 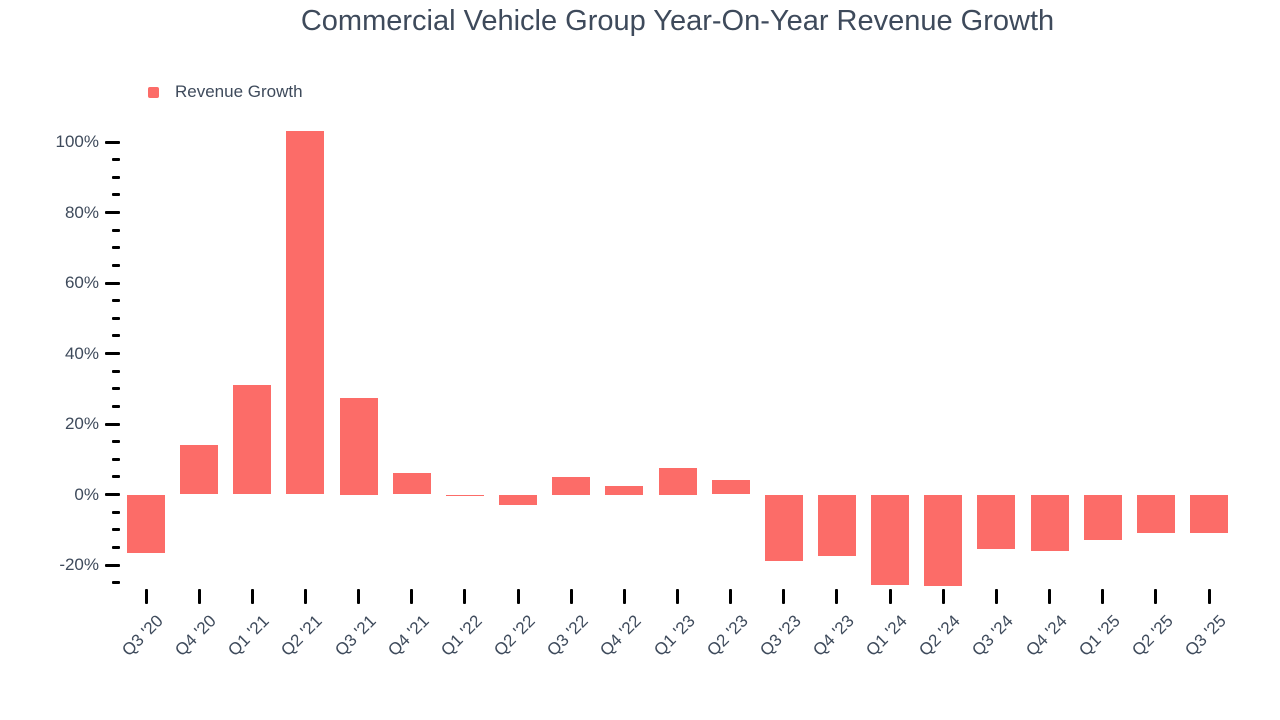 I want to click on y-tick-label: -20%, so click(x=79, y=564).